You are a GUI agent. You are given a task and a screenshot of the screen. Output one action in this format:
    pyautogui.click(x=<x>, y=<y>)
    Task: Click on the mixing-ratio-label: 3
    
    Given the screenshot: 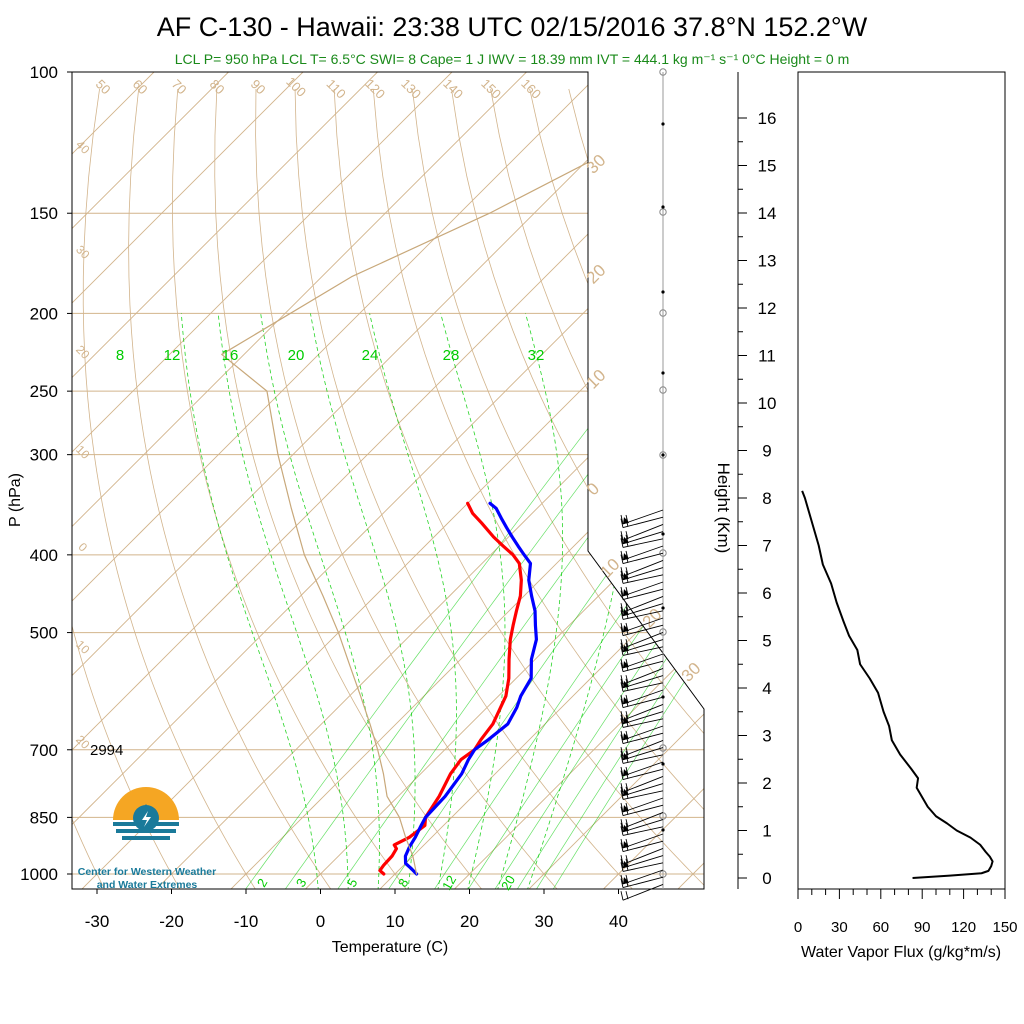 What is the action you would take?
    pyautogui.click(x=301, y=883)
    